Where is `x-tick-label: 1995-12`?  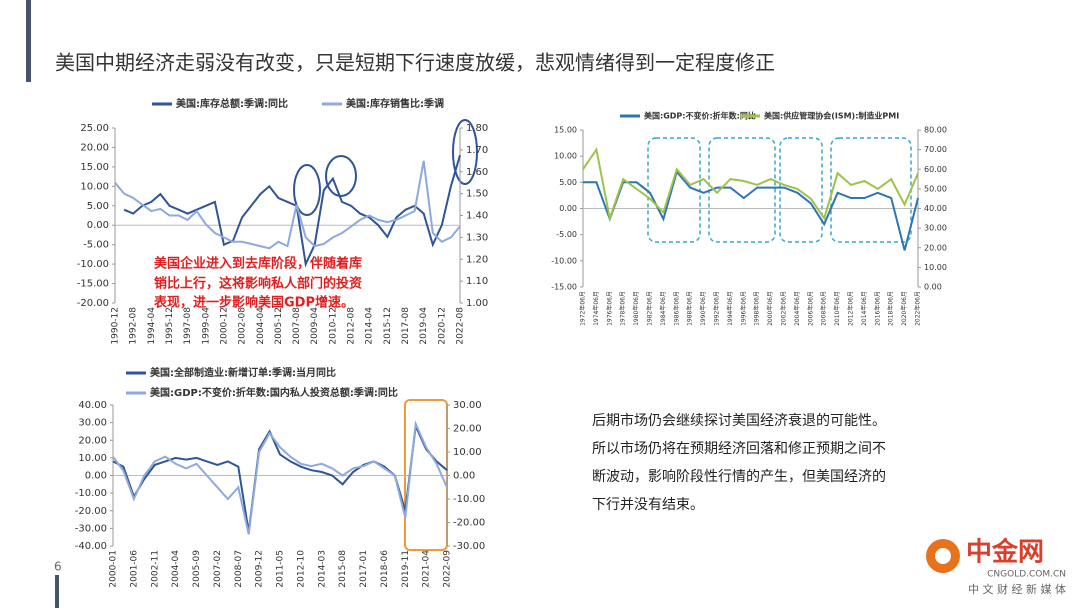 x-tick-label: 1995-12 is located at coordinates (170, 326).